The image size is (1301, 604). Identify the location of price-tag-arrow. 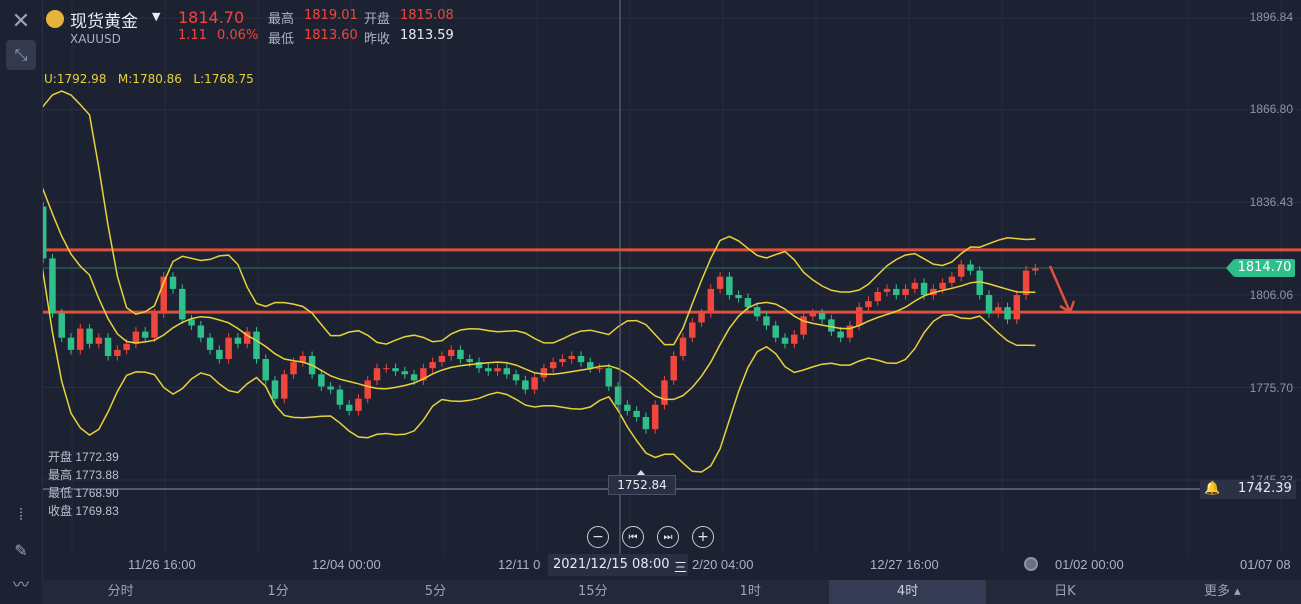
(1230, 268).